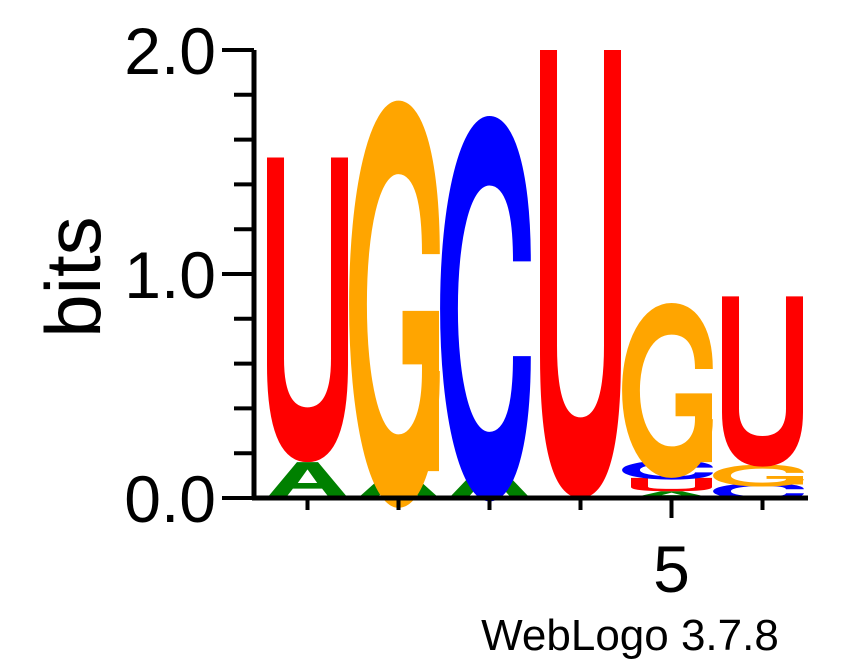 This screenshot has height=667, width=850. I want to click on y-axis-label: bits, so click(73, 276).